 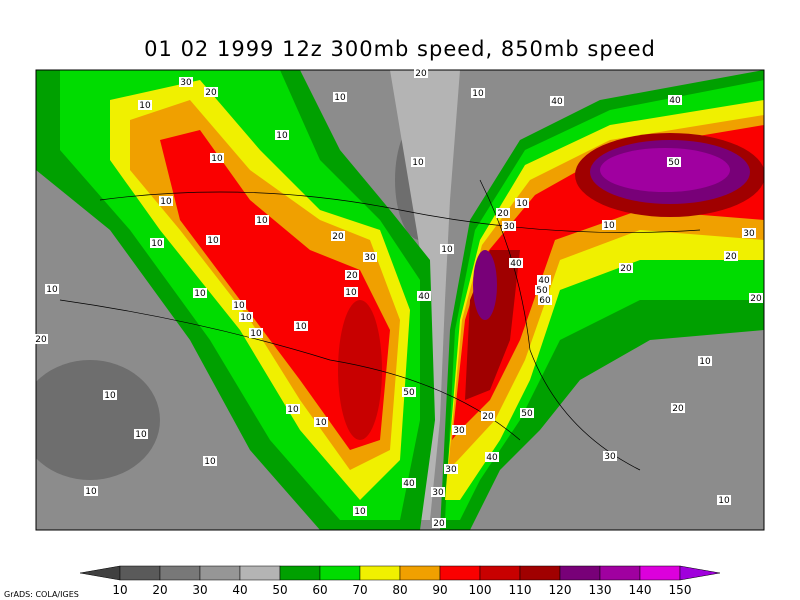 What do you see at coordinates (119, 590) in the screenshot?
I see `colorbar-label: 10` at bounding box center [119, 590].